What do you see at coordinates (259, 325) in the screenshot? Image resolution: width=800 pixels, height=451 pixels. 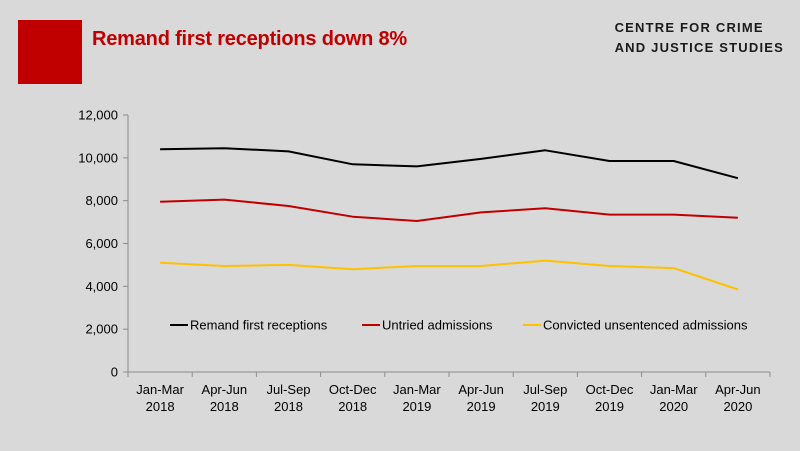 I see `legend-label-1: Remand first receptions` at bounding box center [259, 325].